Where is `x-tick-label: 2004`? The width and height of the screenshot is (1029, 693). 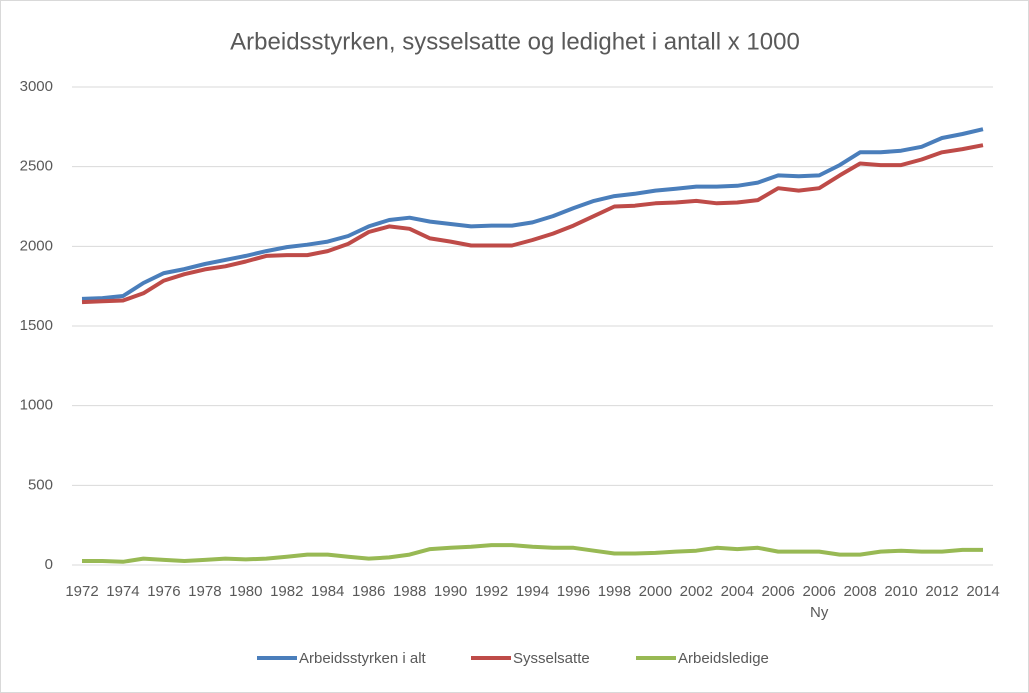
x-tick-label: 2004 is located at coordinates (737, 591).